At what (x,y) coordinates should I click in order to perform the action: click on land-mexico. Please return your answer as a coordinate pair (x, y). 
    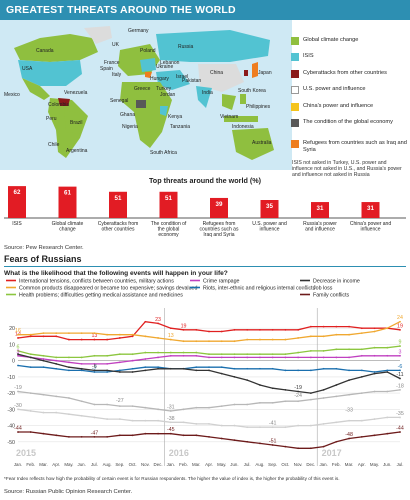
    Looking at the image, I should click on (36, 89).